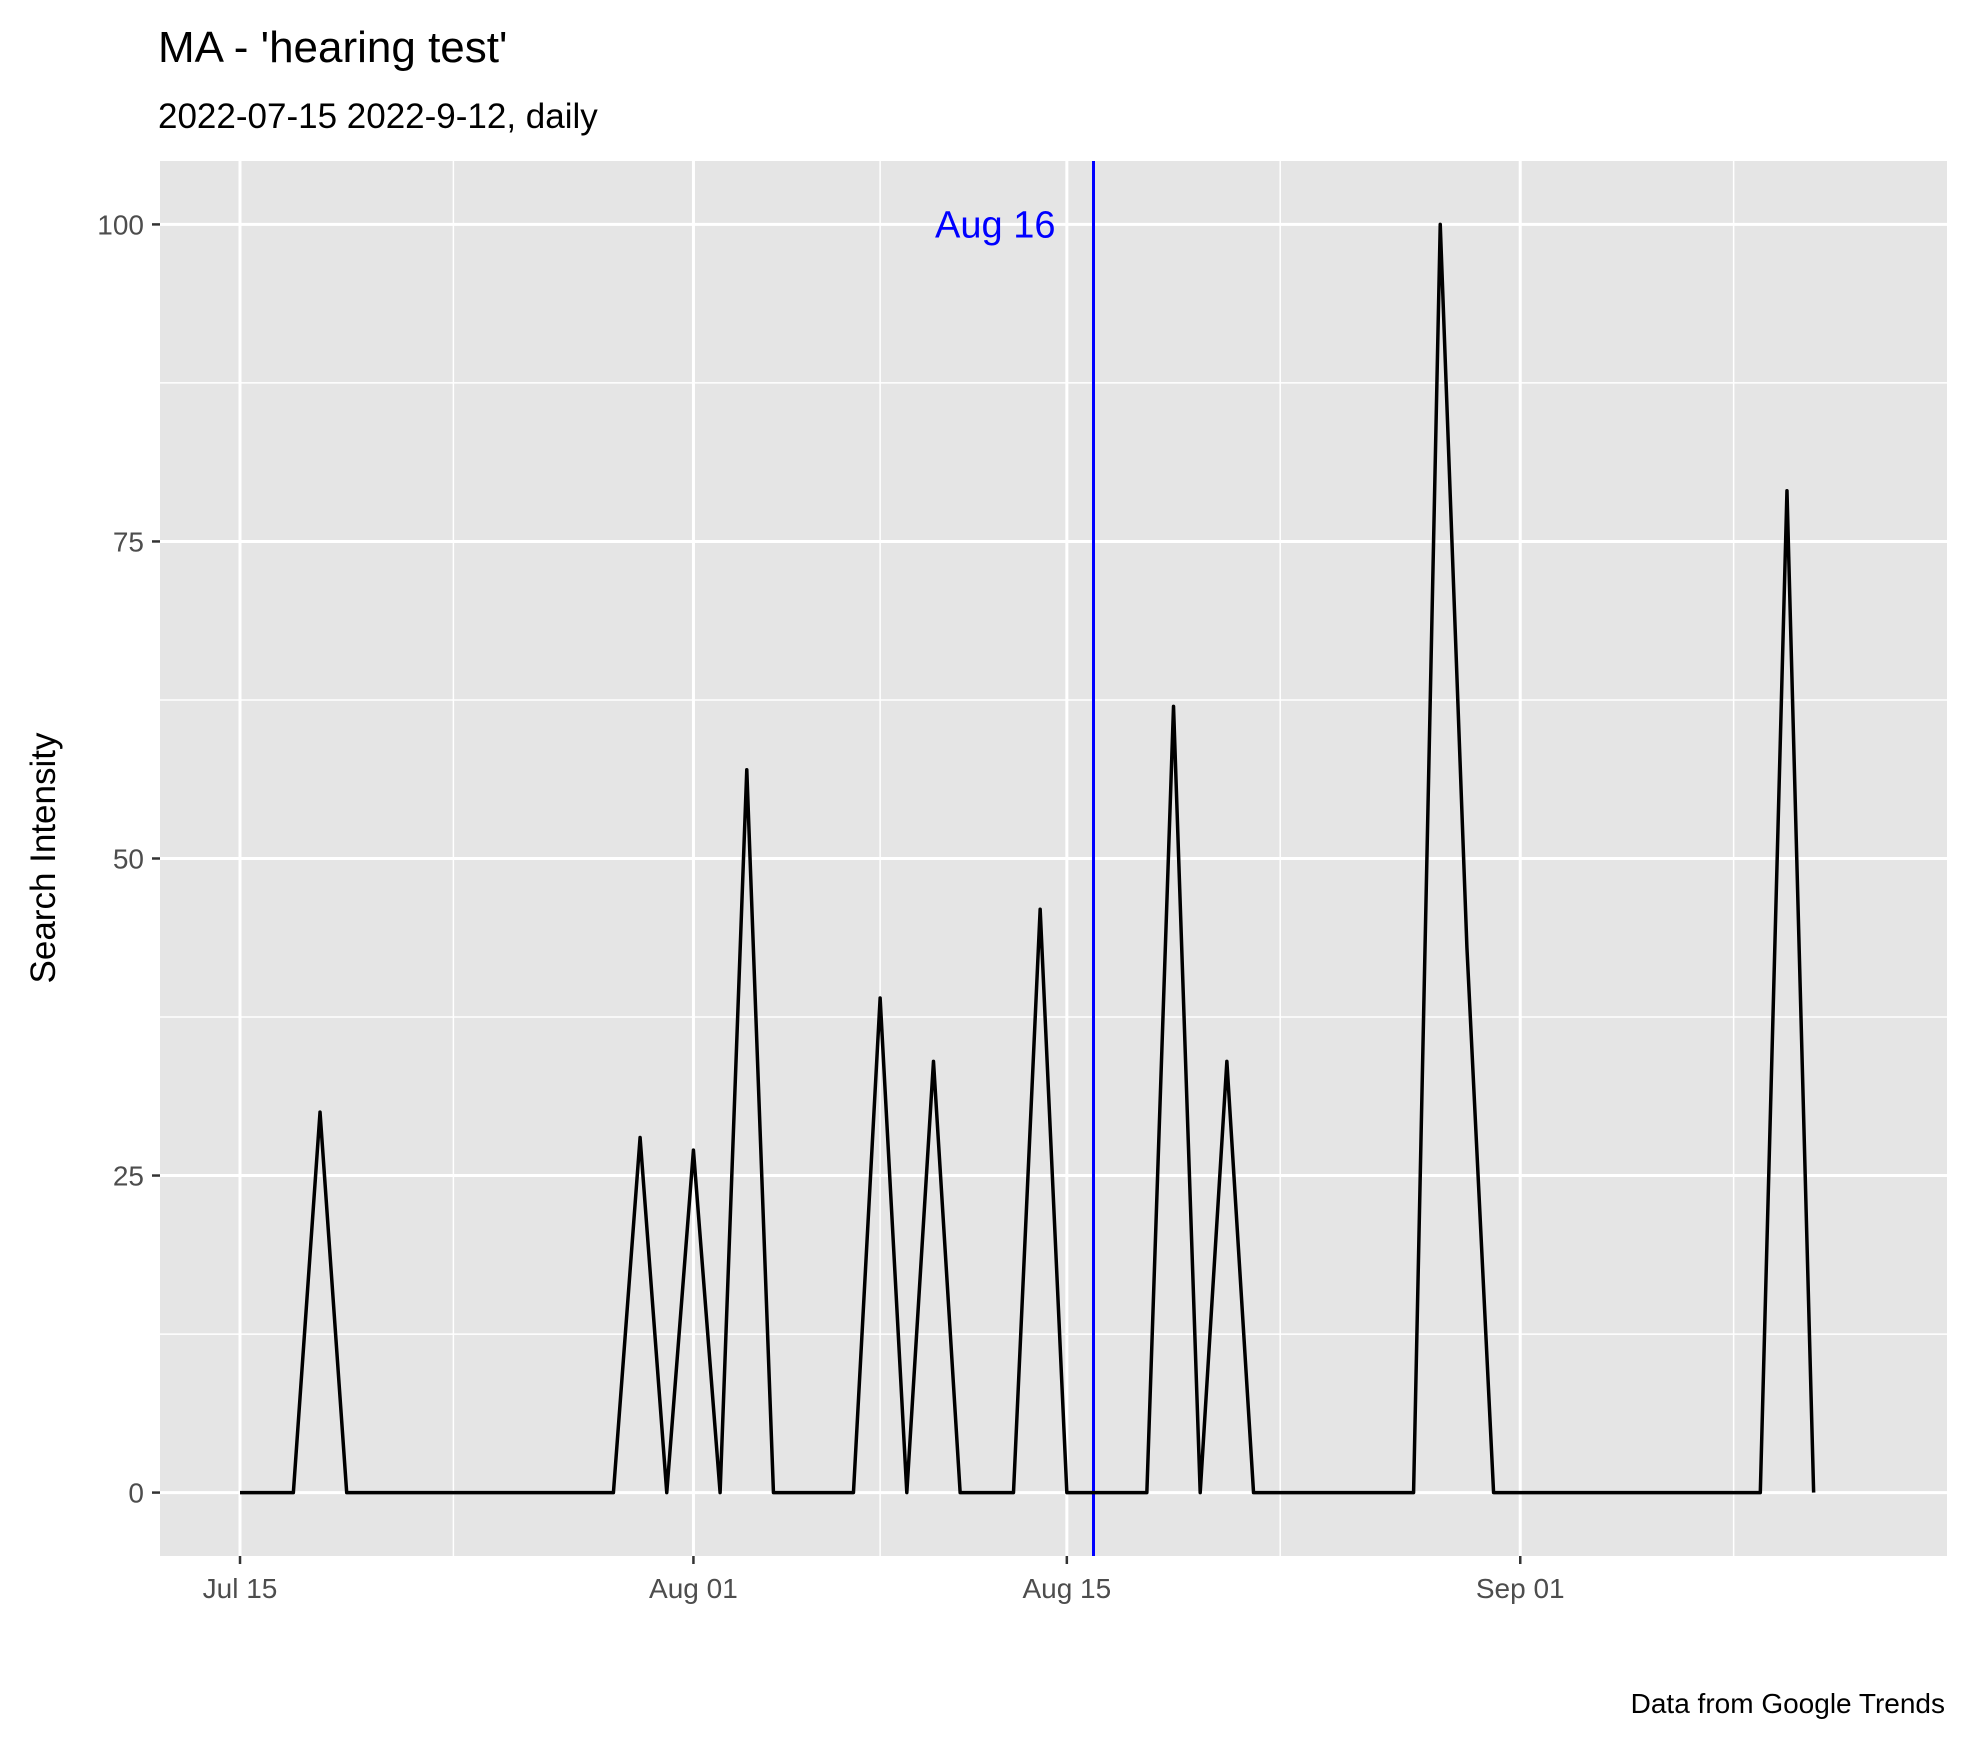  I want to click on y-axis: 0 25 50 75 100, so click(128, 859).